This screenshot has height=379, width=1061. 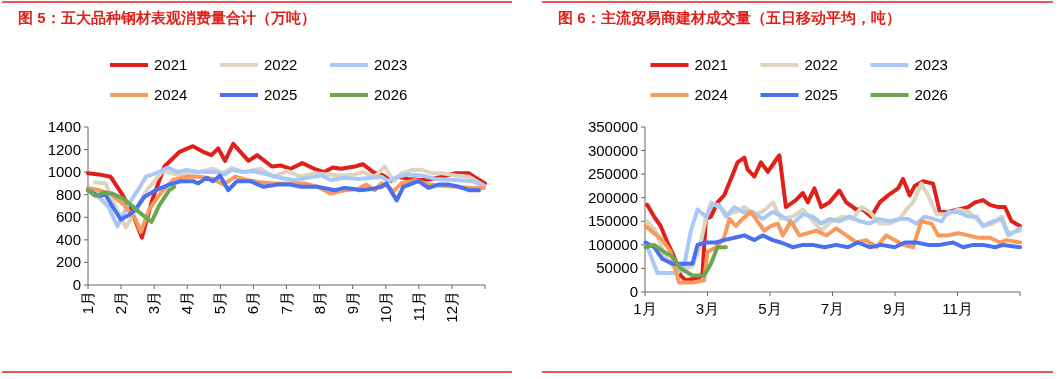 What do you see at coordinates (64, 126) in the screenshot?
I see `y-tick-label: 1400` at bounding box center [64, 126].